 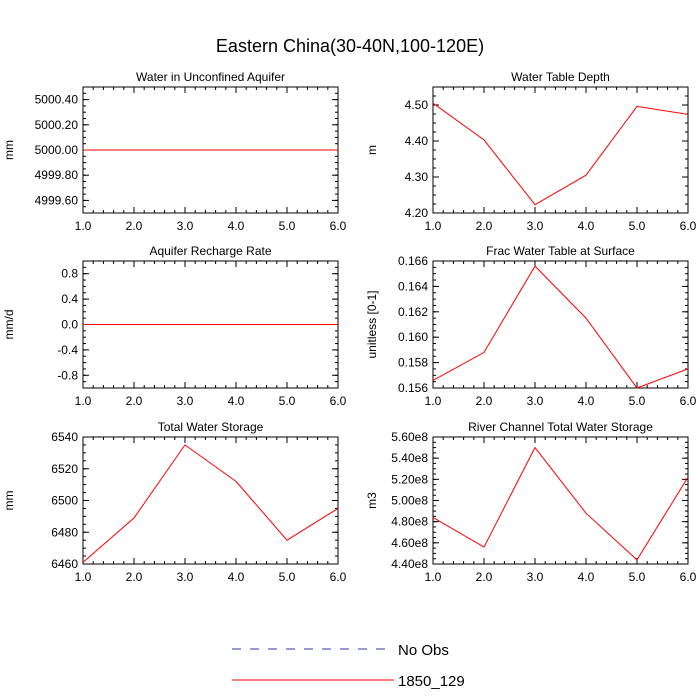 What do you see at coordinates (560, 427) in the screenshot?
I see `panel-title: River Channel Total Water Storage` at bounding box center [560, 427].